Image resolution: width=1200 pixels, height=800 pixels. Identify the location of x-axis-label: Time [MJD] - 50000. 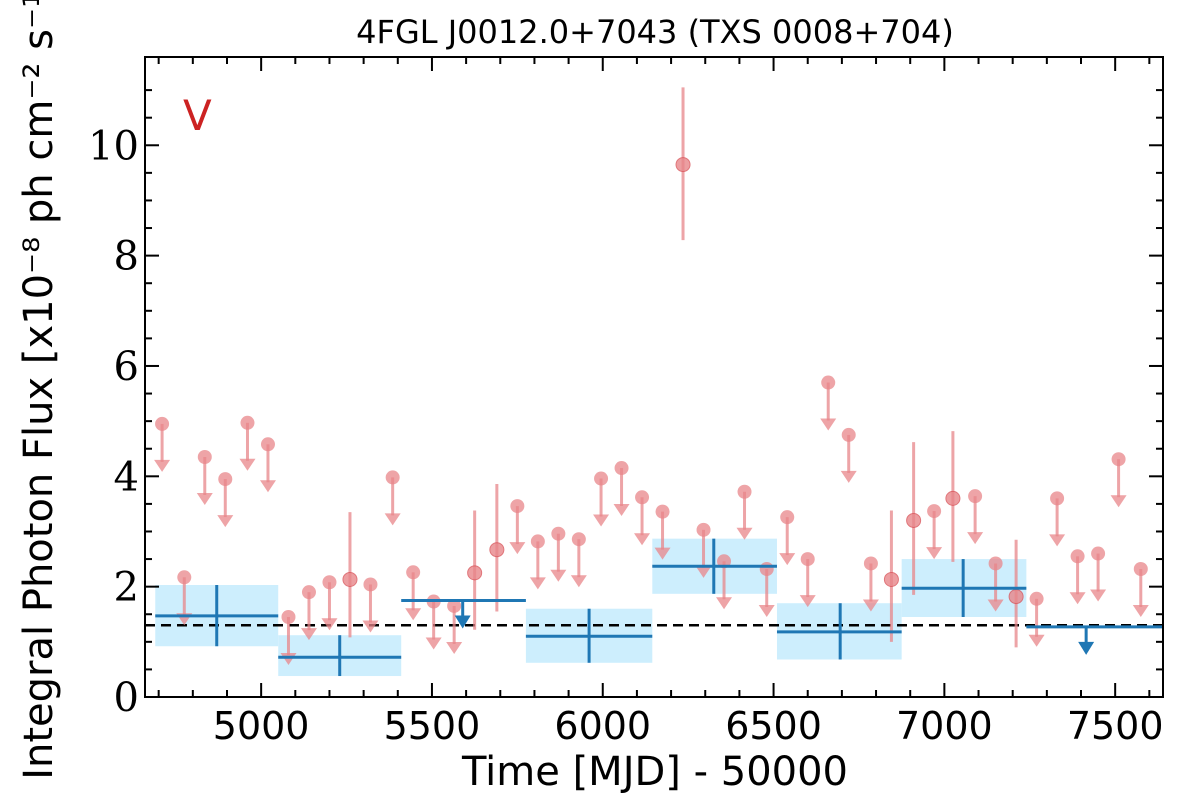
(654, 772).